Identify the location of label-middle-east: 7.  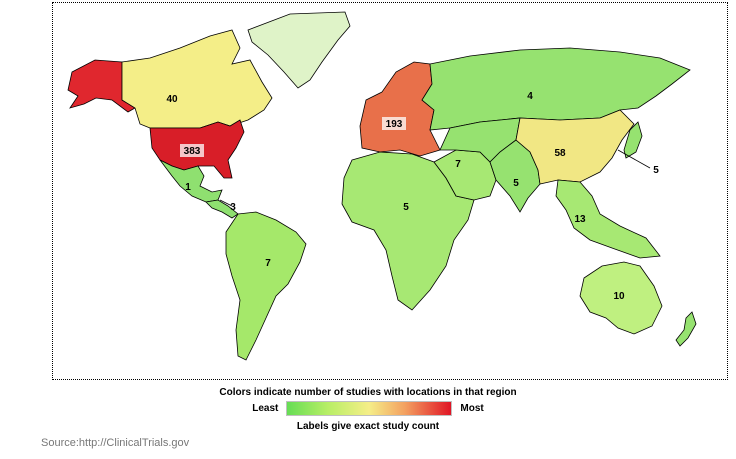
(458, 164).